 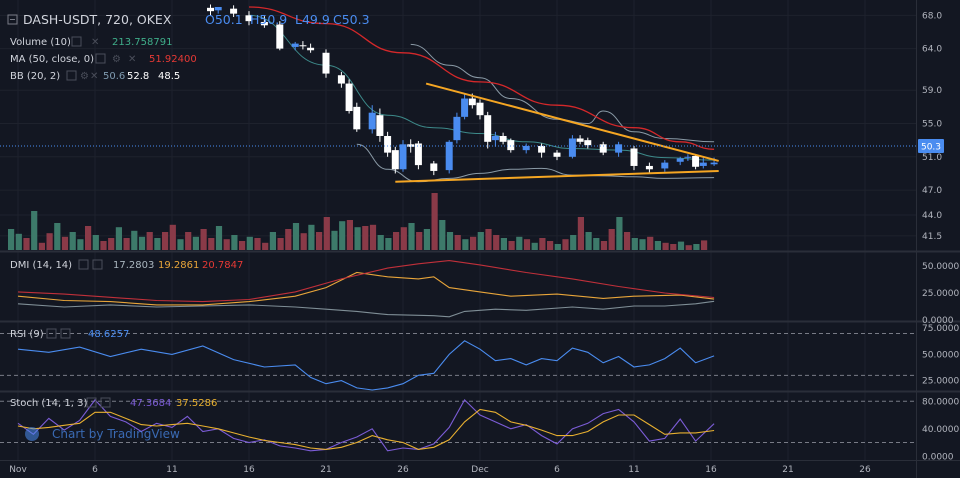 I want to click on price-tick-label: 47.0, so click(x=932, y=191).